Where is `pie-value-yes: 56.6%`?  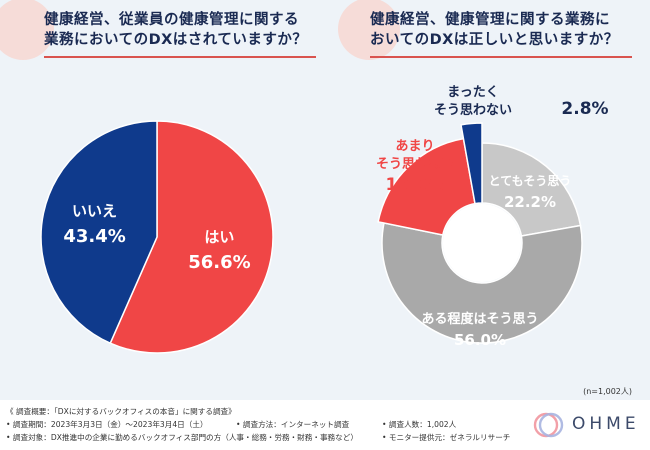 pie-value-yes: 56.6% is located at coordinates (219, 262).